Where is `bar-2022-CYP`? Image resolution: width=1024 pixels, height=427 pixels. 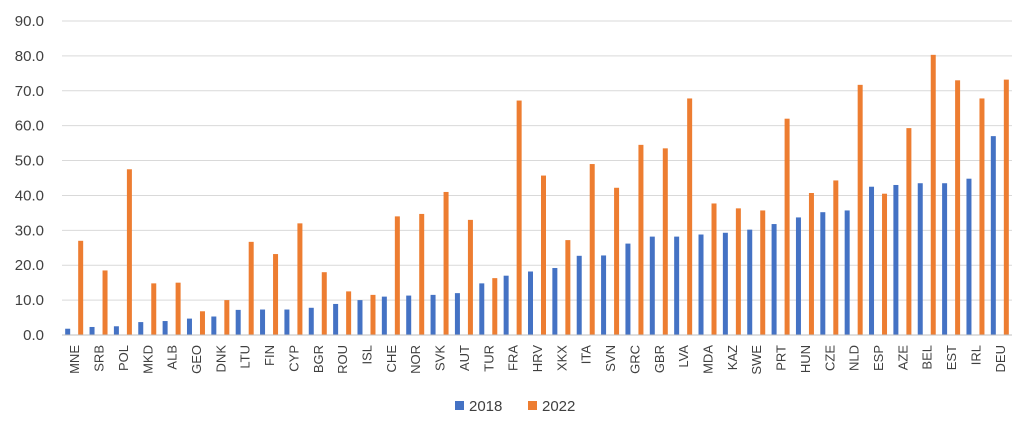 bar-2022-CYP is located at coordinates (300, 279).